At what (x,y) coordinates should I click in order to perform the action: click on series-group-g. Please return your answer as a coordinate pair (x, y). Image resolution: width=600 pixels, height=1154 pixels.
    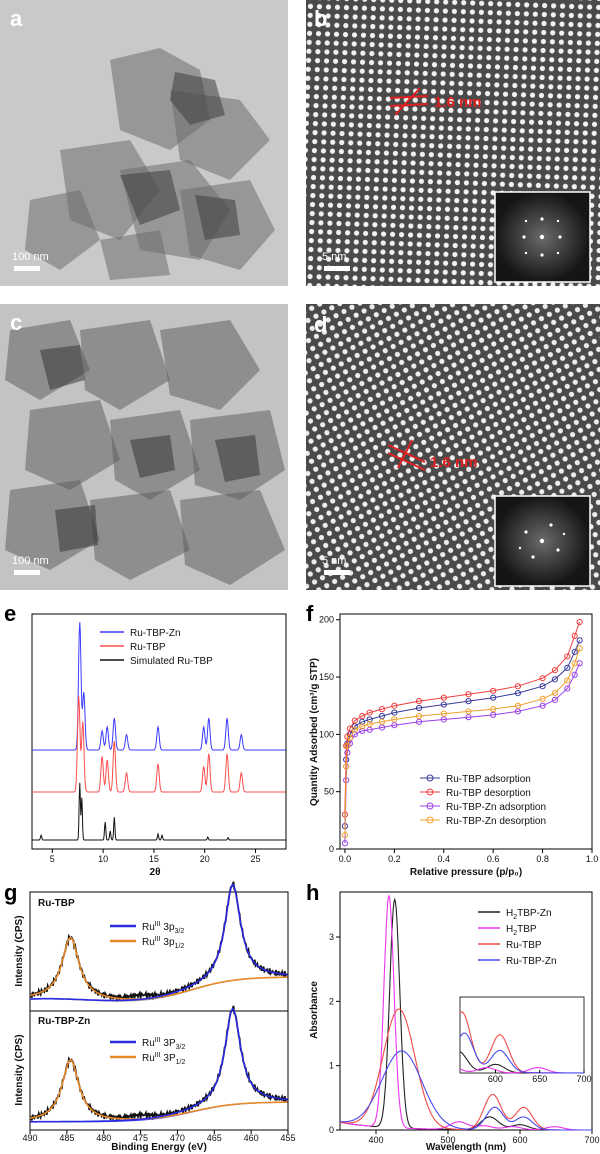
    Looking at the image, I should click on (158, 1002).